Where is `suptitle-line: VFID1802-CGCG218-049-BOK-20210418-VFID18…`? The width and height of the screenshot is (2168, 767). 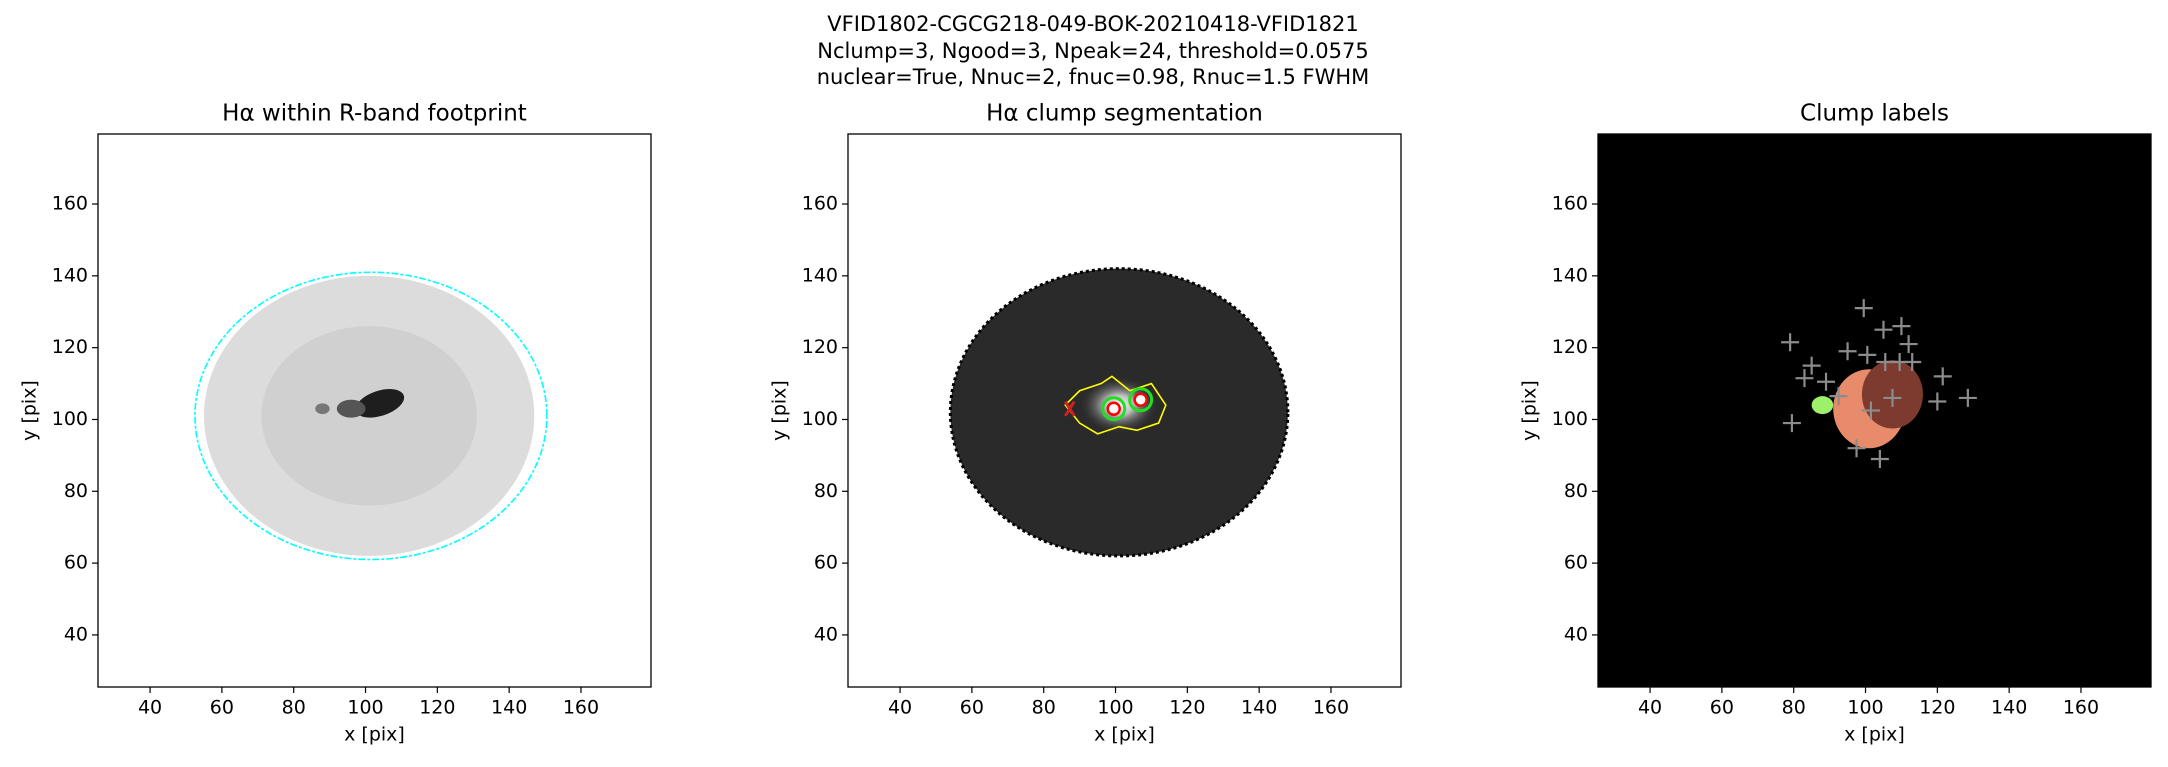 suptitle-line: VFID1802-CGCG218-049-BOK-20210418-VFID18… is located at coordinates (1092, 24).